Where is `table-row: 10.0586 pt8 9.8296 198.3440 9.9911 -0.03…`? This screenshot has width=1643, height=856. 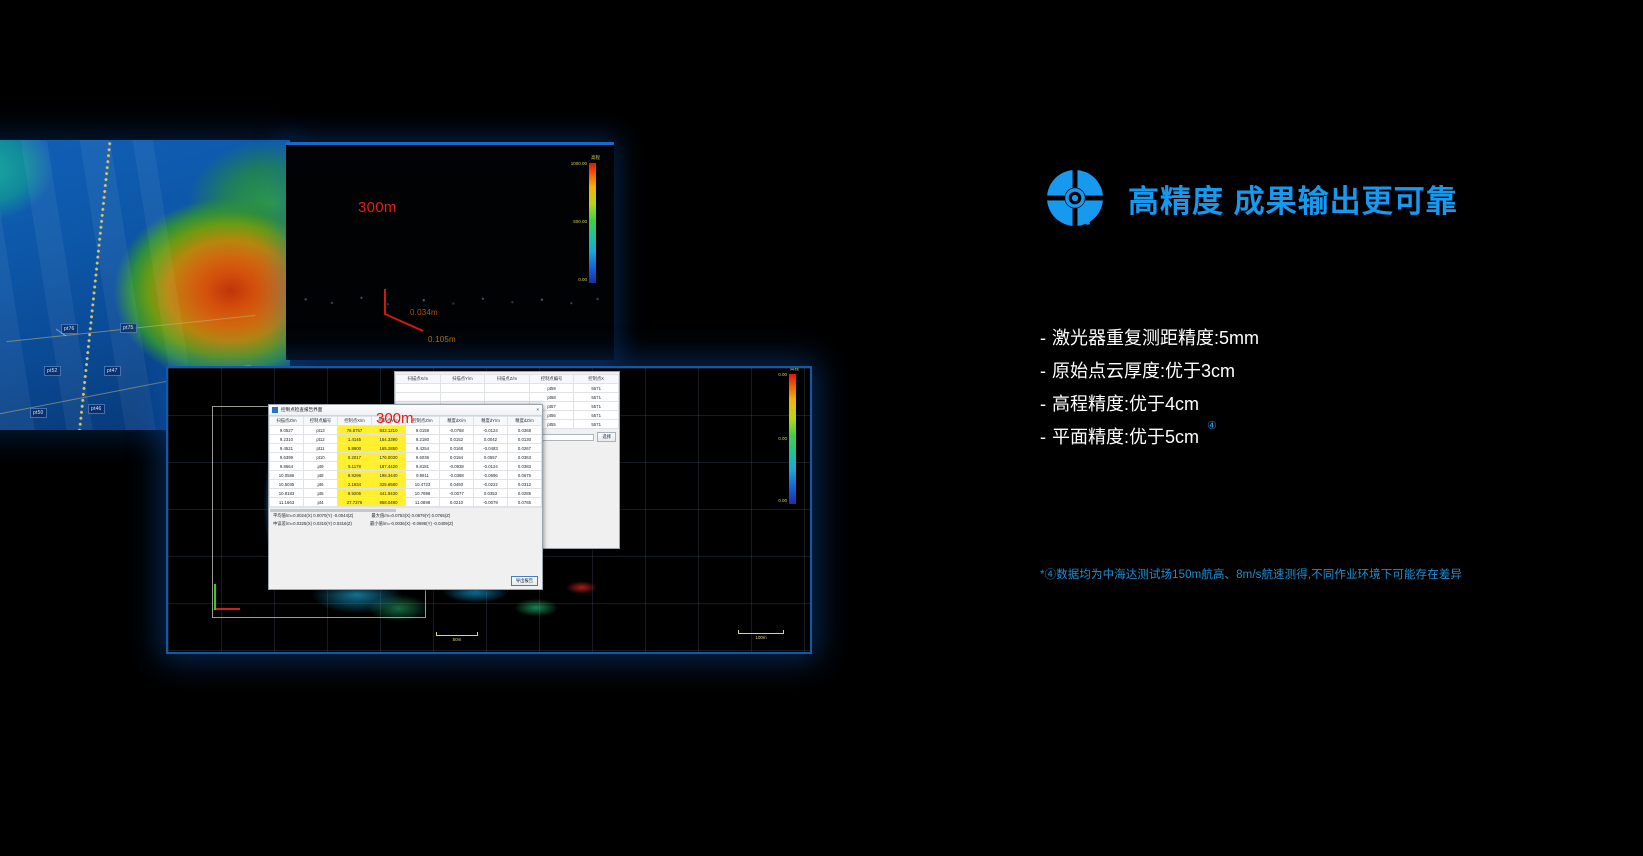
table-row: 10.0586 pt8 9.8296 198.3440 9.9911 -0.03… is located at coordinates (405, 475).